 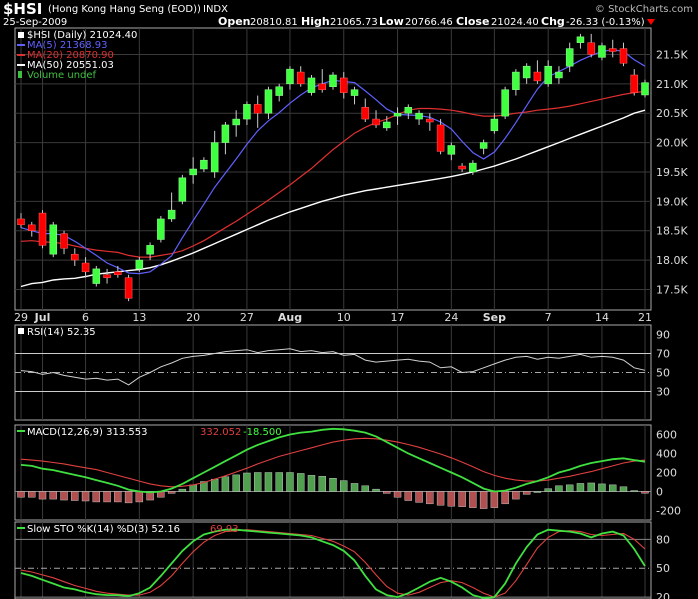 What do you see at coordinates (672, 231) in the screenshot?
I see `y-tick-label: 18.5K` at bounding box center [672, 231].